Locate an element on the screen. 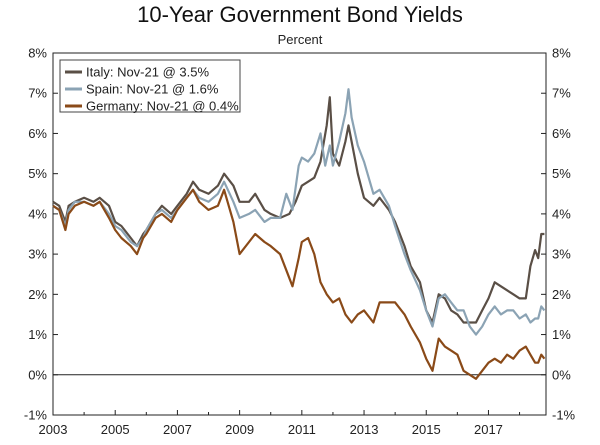  y-tick-label-right: 8% is located at coordinates (561, 53).